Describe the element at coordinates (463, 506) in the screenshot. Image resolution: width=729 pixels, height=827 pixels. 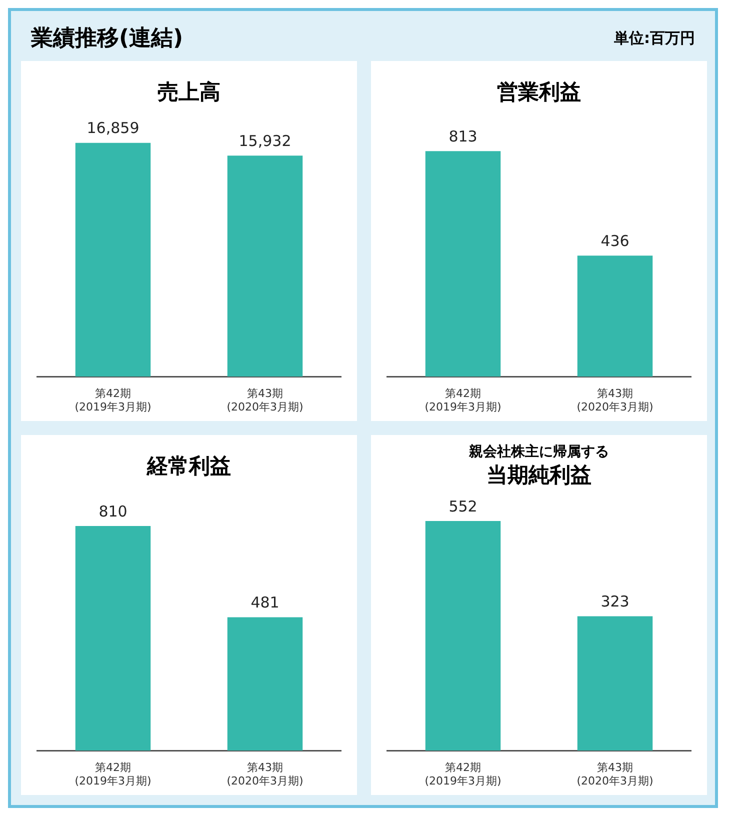
I see `data-label: 552` at that location.